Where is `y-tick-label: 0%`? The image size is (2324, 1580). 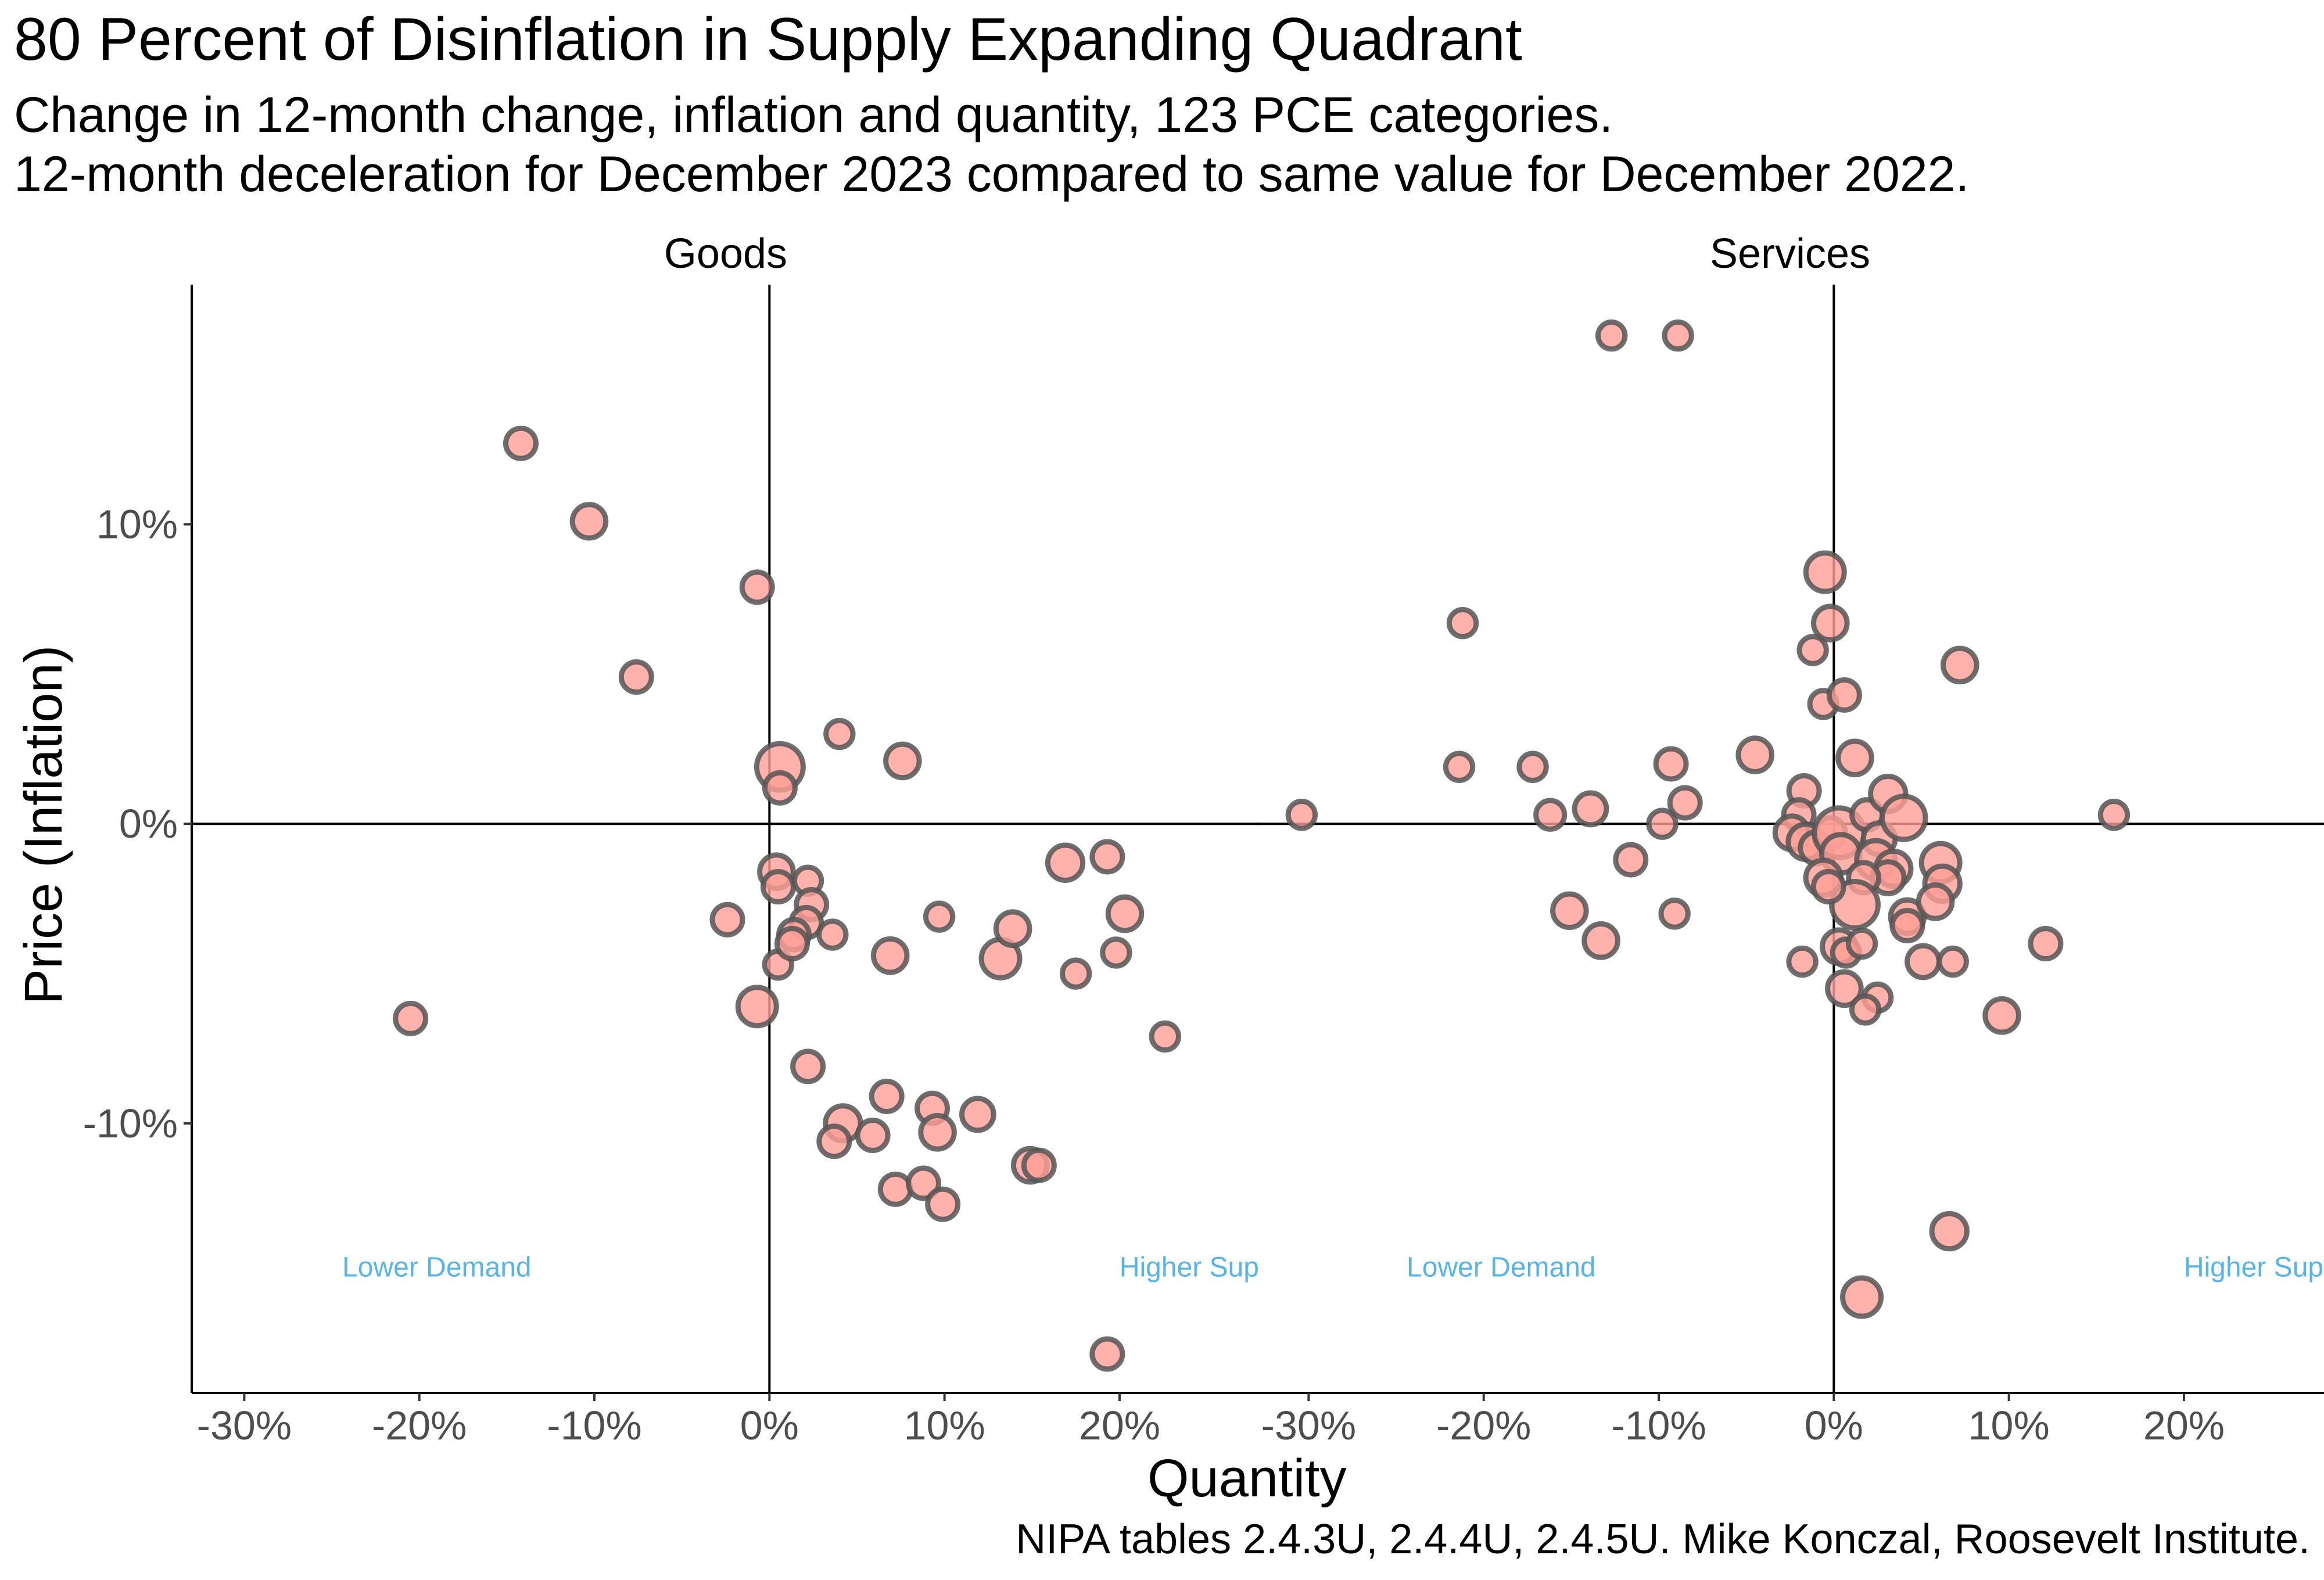 y-tick-label: 0% is located at coordinates (148, 824).